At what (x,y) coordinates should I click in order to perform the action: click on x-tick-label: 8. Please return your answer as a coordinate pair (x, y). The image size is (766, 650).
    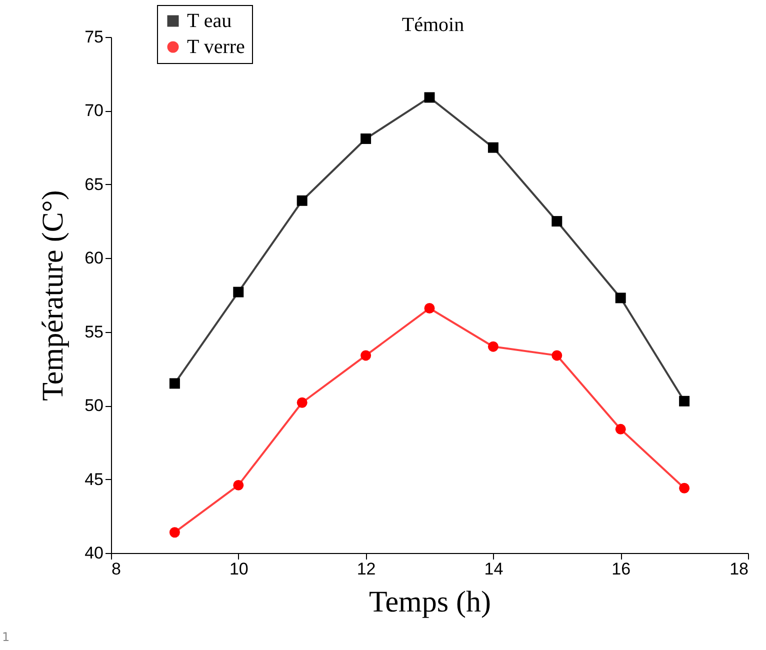
    Looking at the image, I should click on (116, 569).